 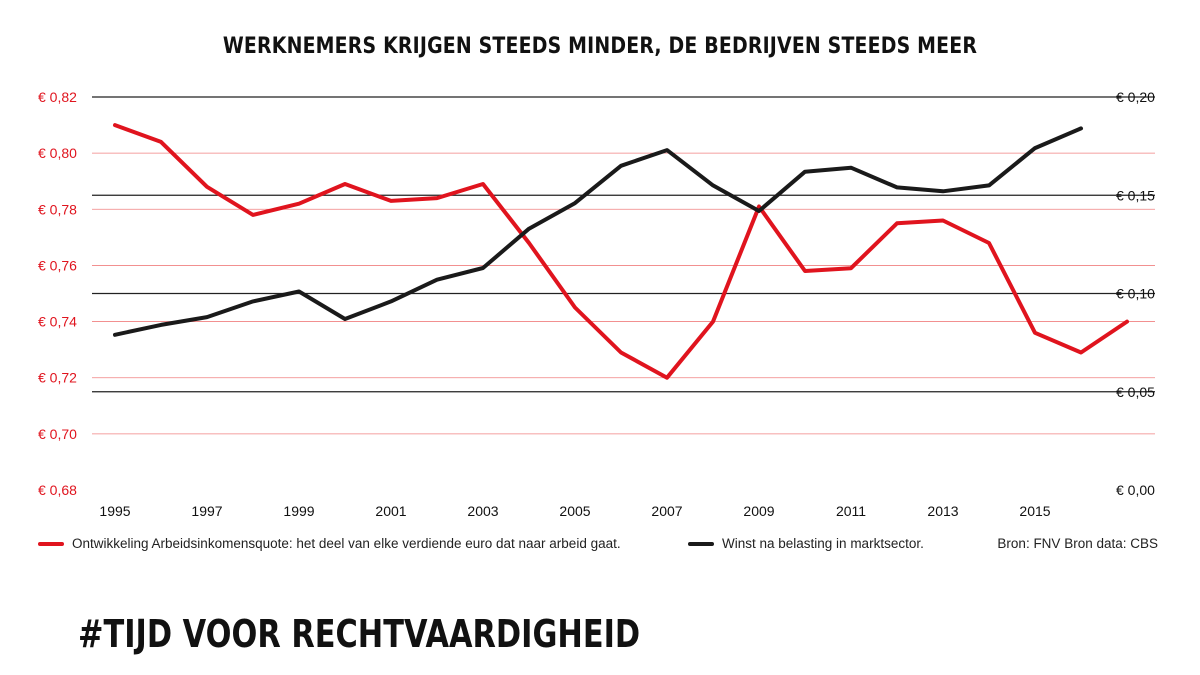 What do you see at coordinates (1034, 511) in the screenshot?
I see `x-tick-label: 2015` at bounding box center [1034, 511].